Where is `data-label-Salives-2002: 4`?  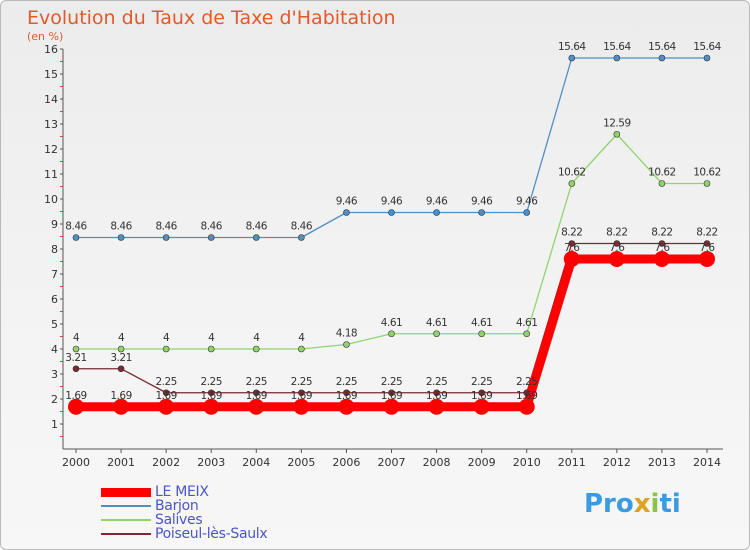 data-label-Salives-2002: 4 is located at coordinates (166, 338).